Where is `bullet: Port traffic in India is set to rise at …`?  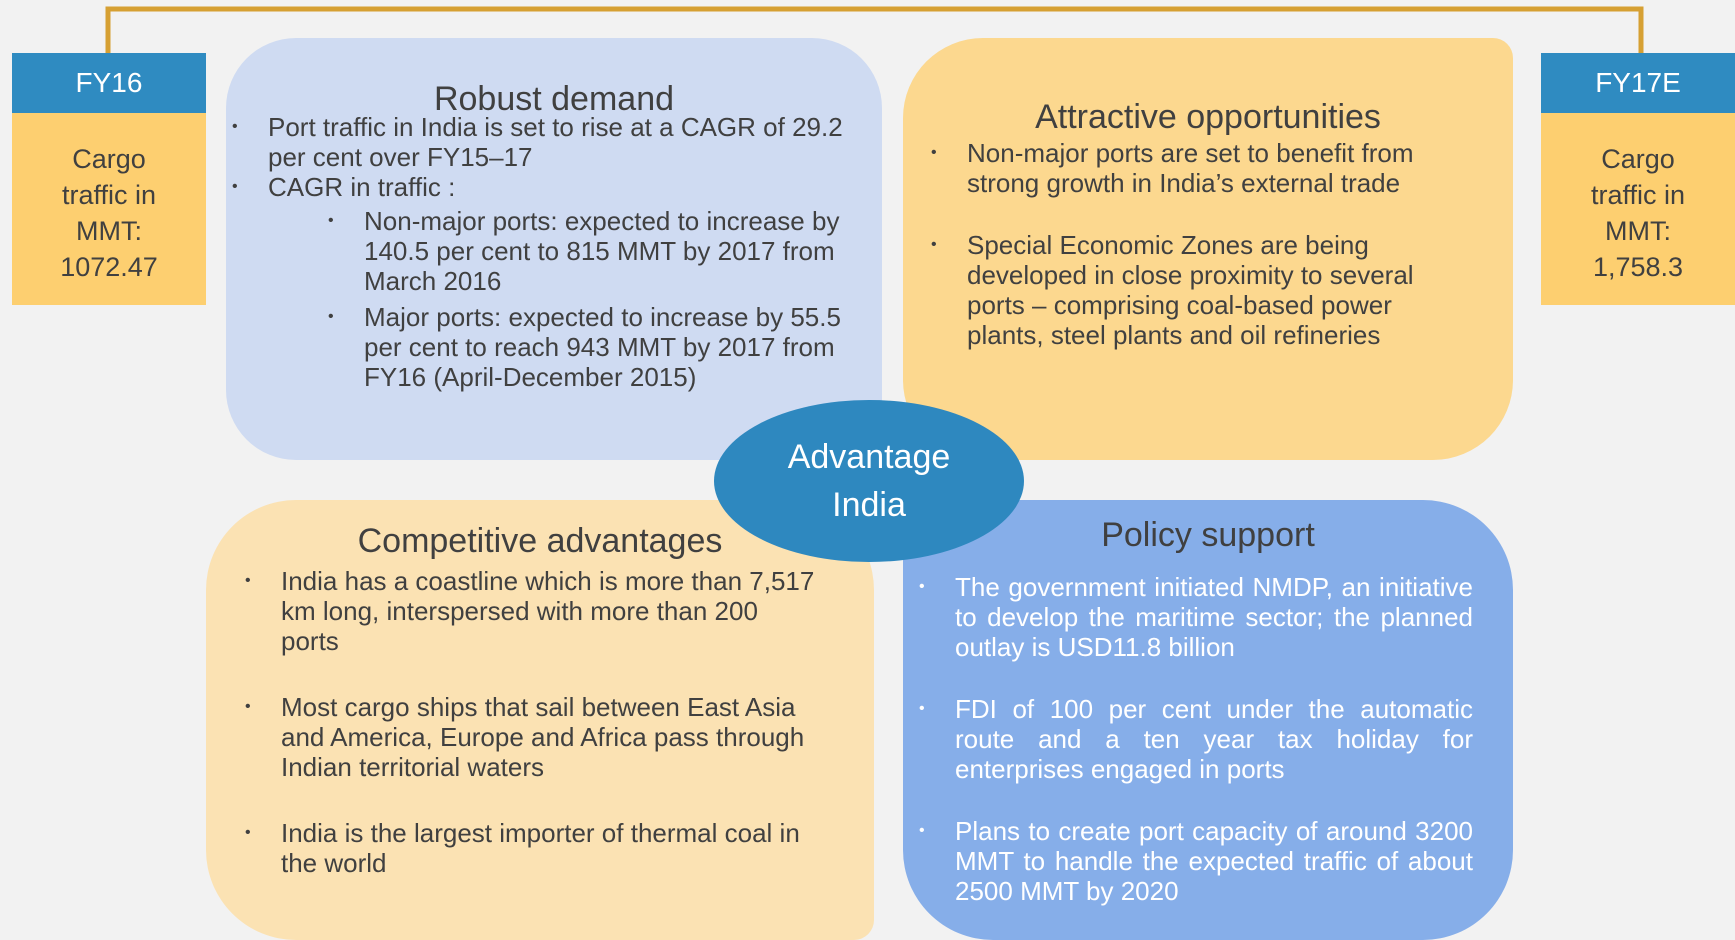 bullet: Port traffic in India is set to rise at … is located at coordinates (540, 142).